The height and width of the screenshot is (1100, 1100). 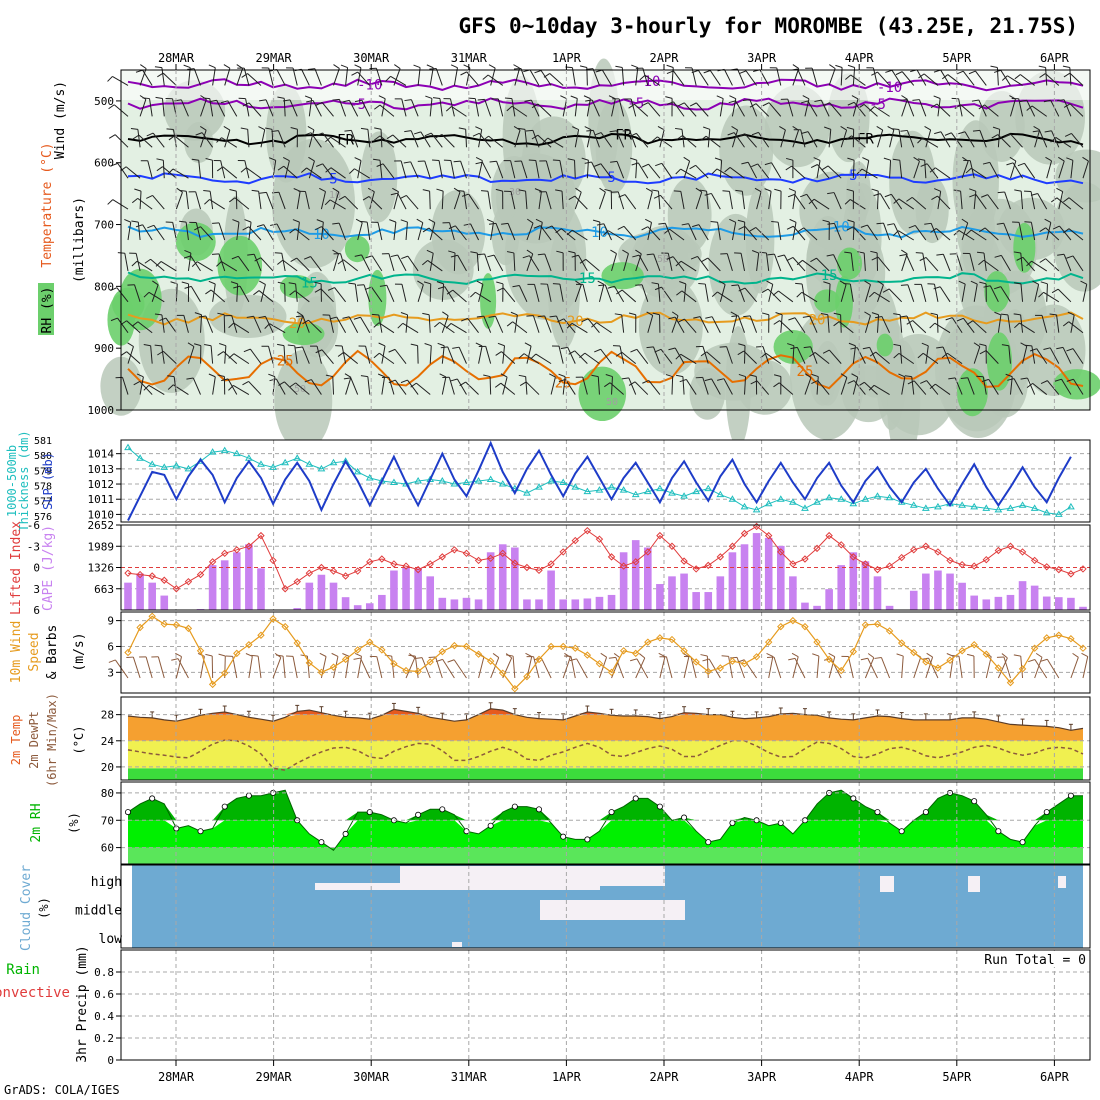 I want to click on thickness-point, so click(x=841, y=498).